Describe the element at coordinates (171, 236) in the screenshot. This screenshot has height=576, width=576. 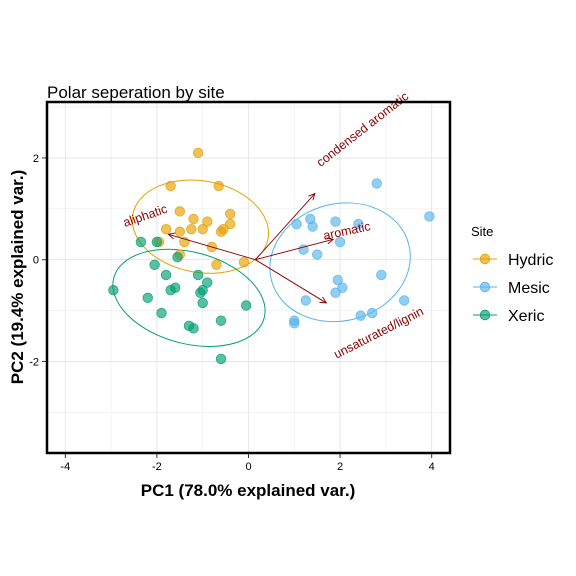
I see `loading-arrowhead-aliphatic` at that location.